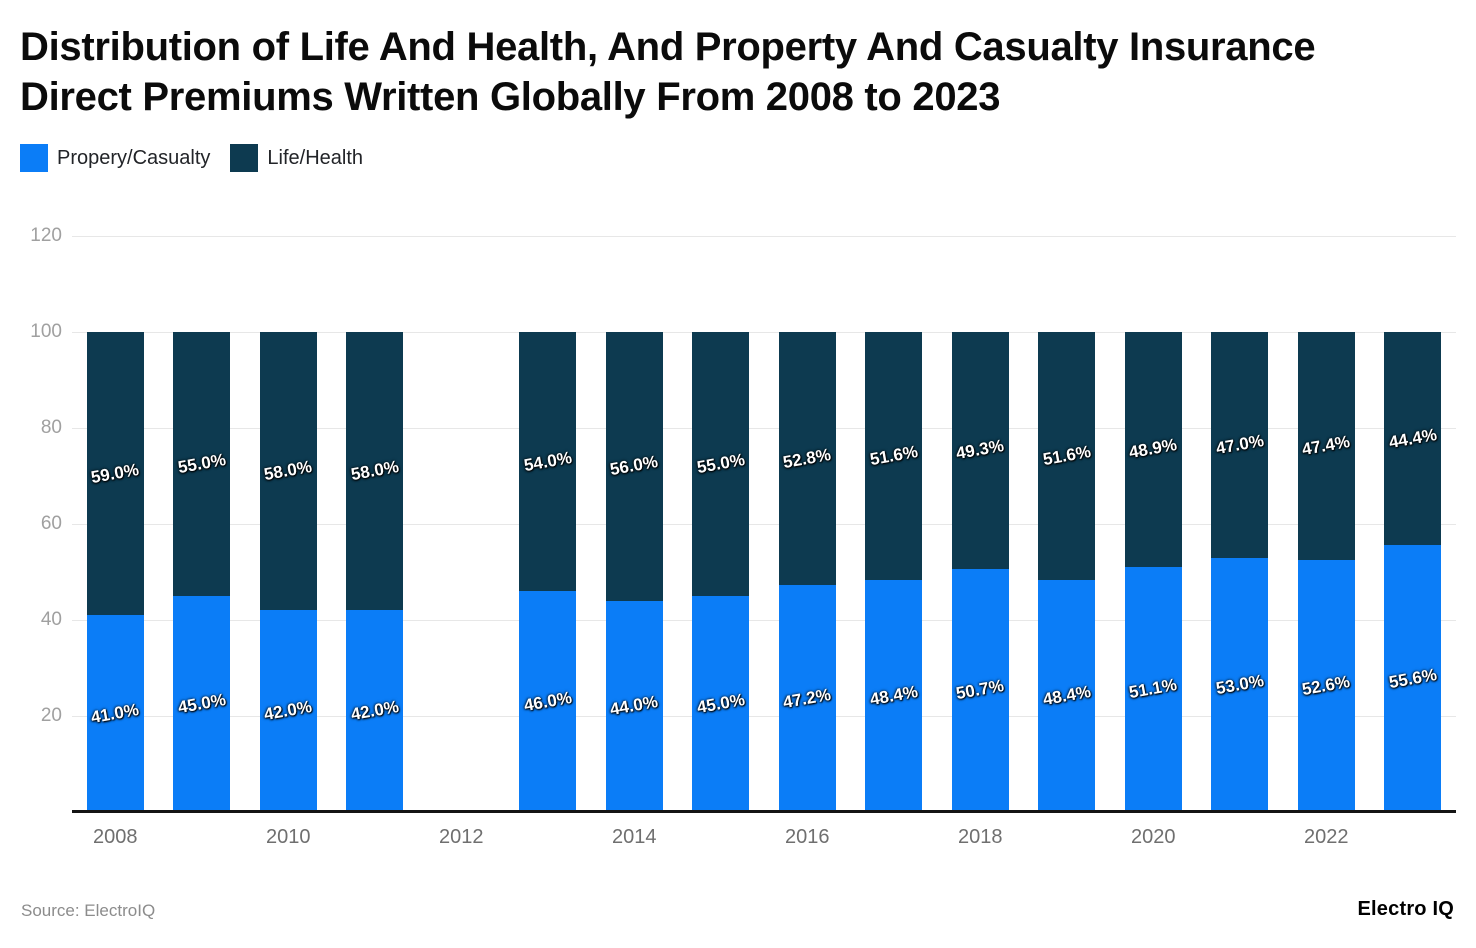 The width and height of the screenshot is (1476, 948). I want to click on bar-segment-propery-casualty-2011, so click(375, 711).